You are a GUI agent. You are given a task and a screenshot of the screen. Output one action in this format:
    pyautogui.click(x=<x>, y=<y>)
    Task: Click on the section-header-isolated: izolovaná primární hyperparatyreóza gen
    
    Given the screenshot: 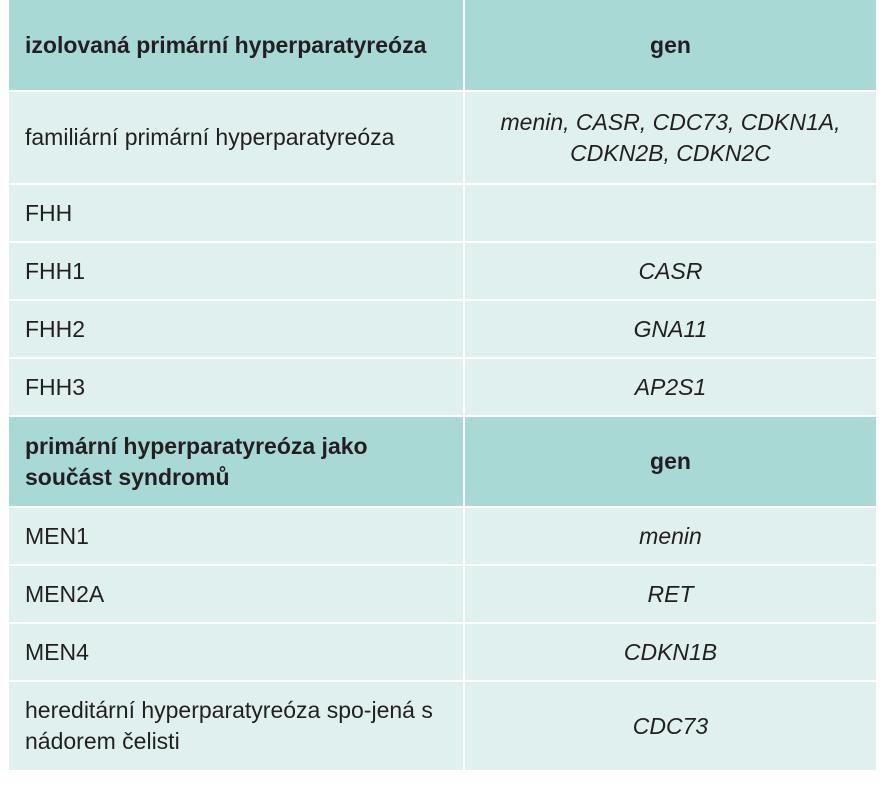 What is the action you would take?
    pyautogui.click(x=442, y=46)
    